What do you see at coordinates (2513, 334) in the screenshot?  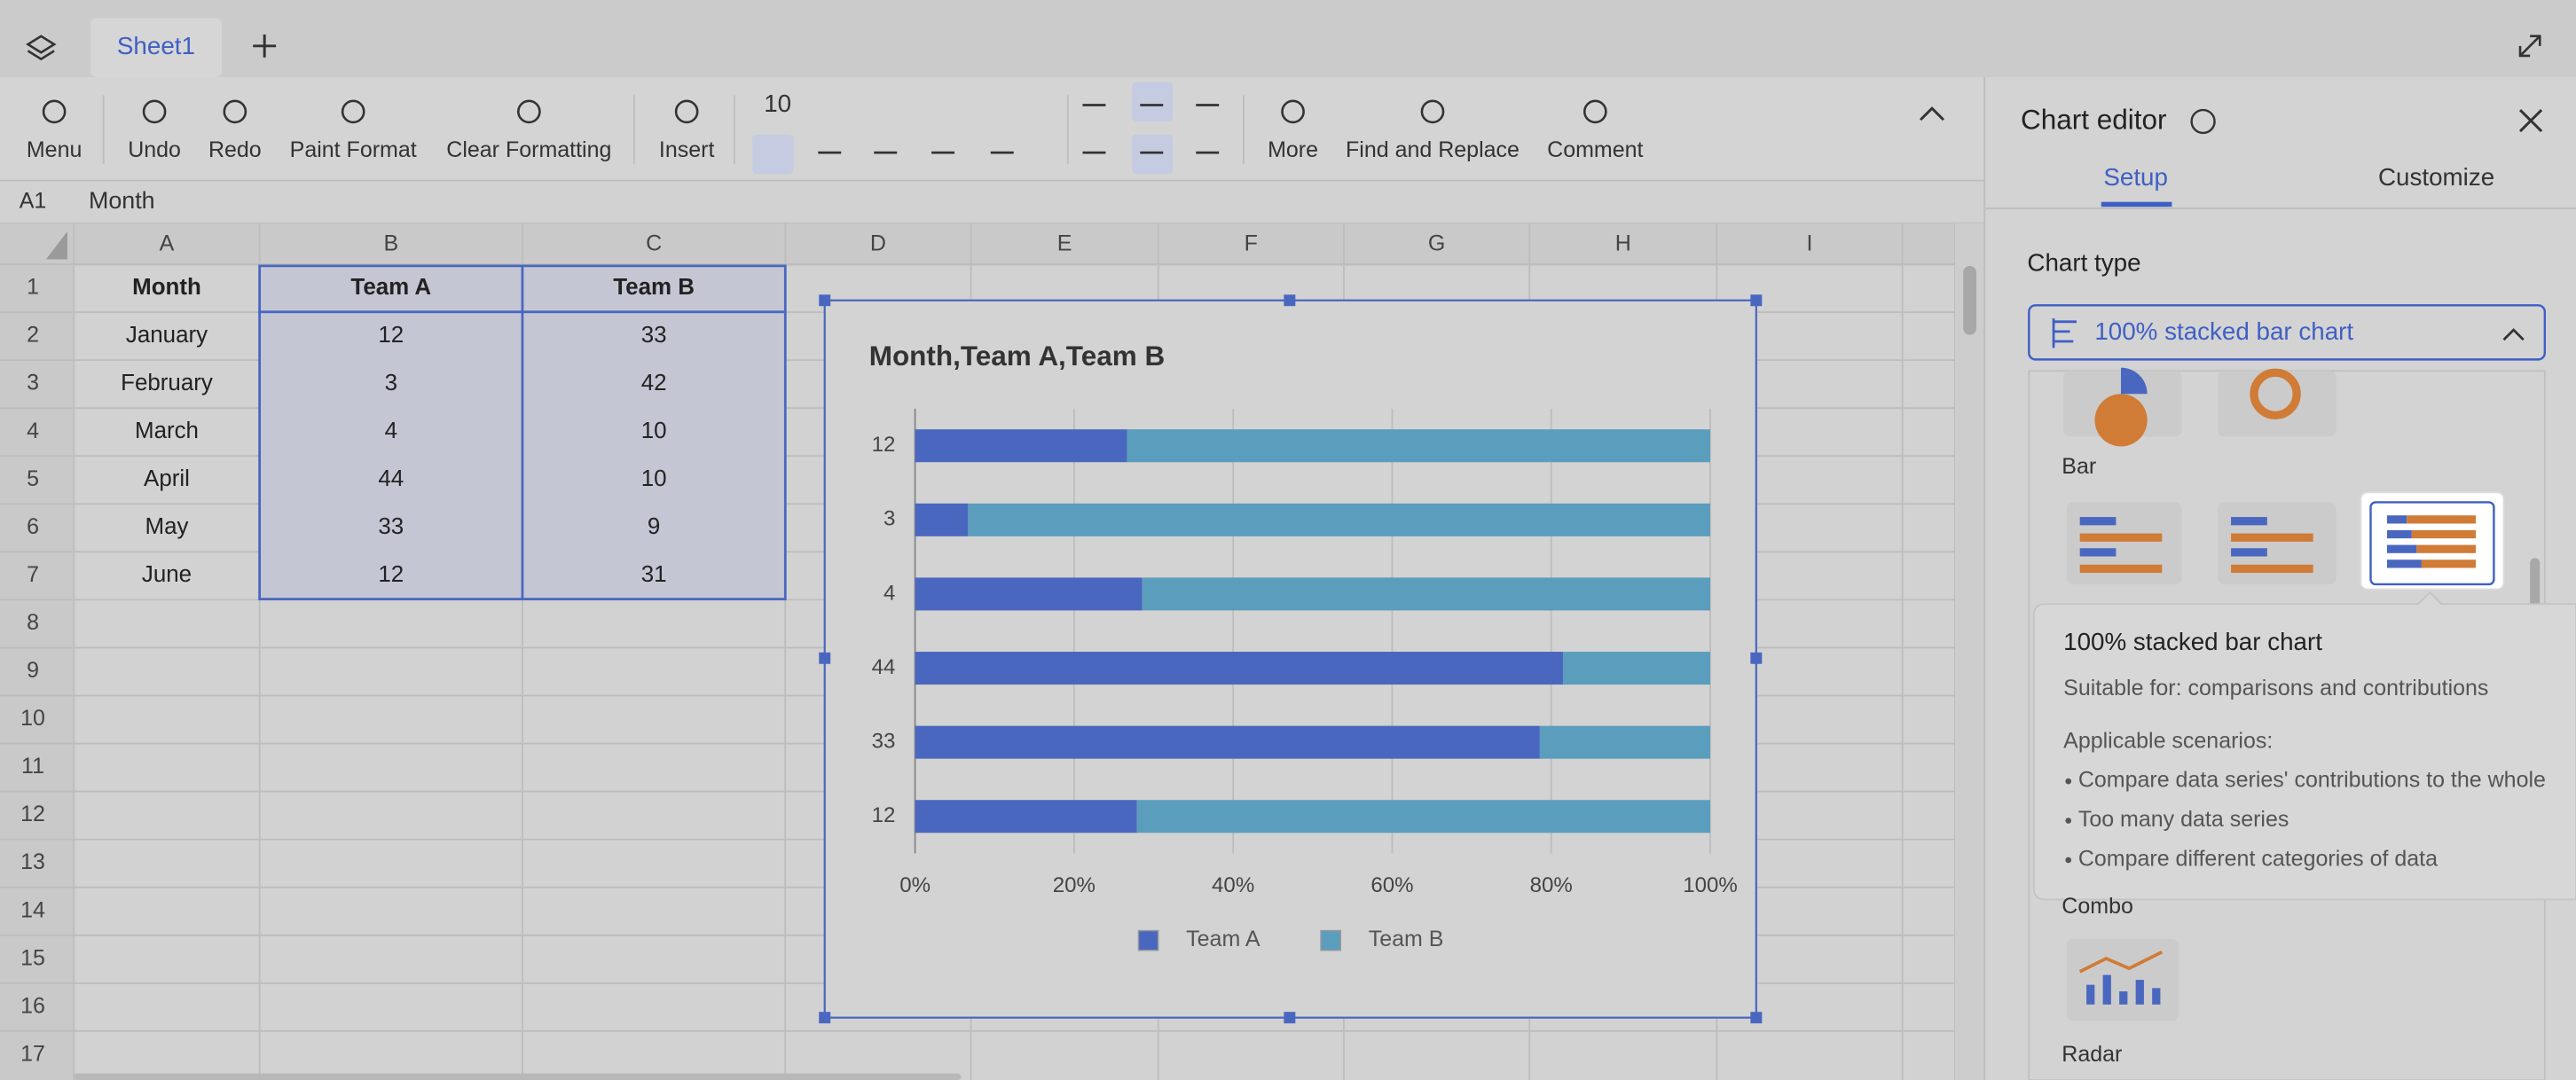 I see `chevron` at bounding box center [2513, 334].